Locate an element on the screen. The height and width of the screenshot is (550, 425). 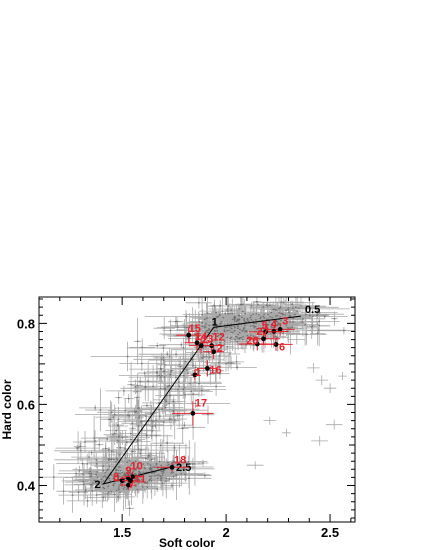
highlight-label: 11 is located at coordinates (140, 480).